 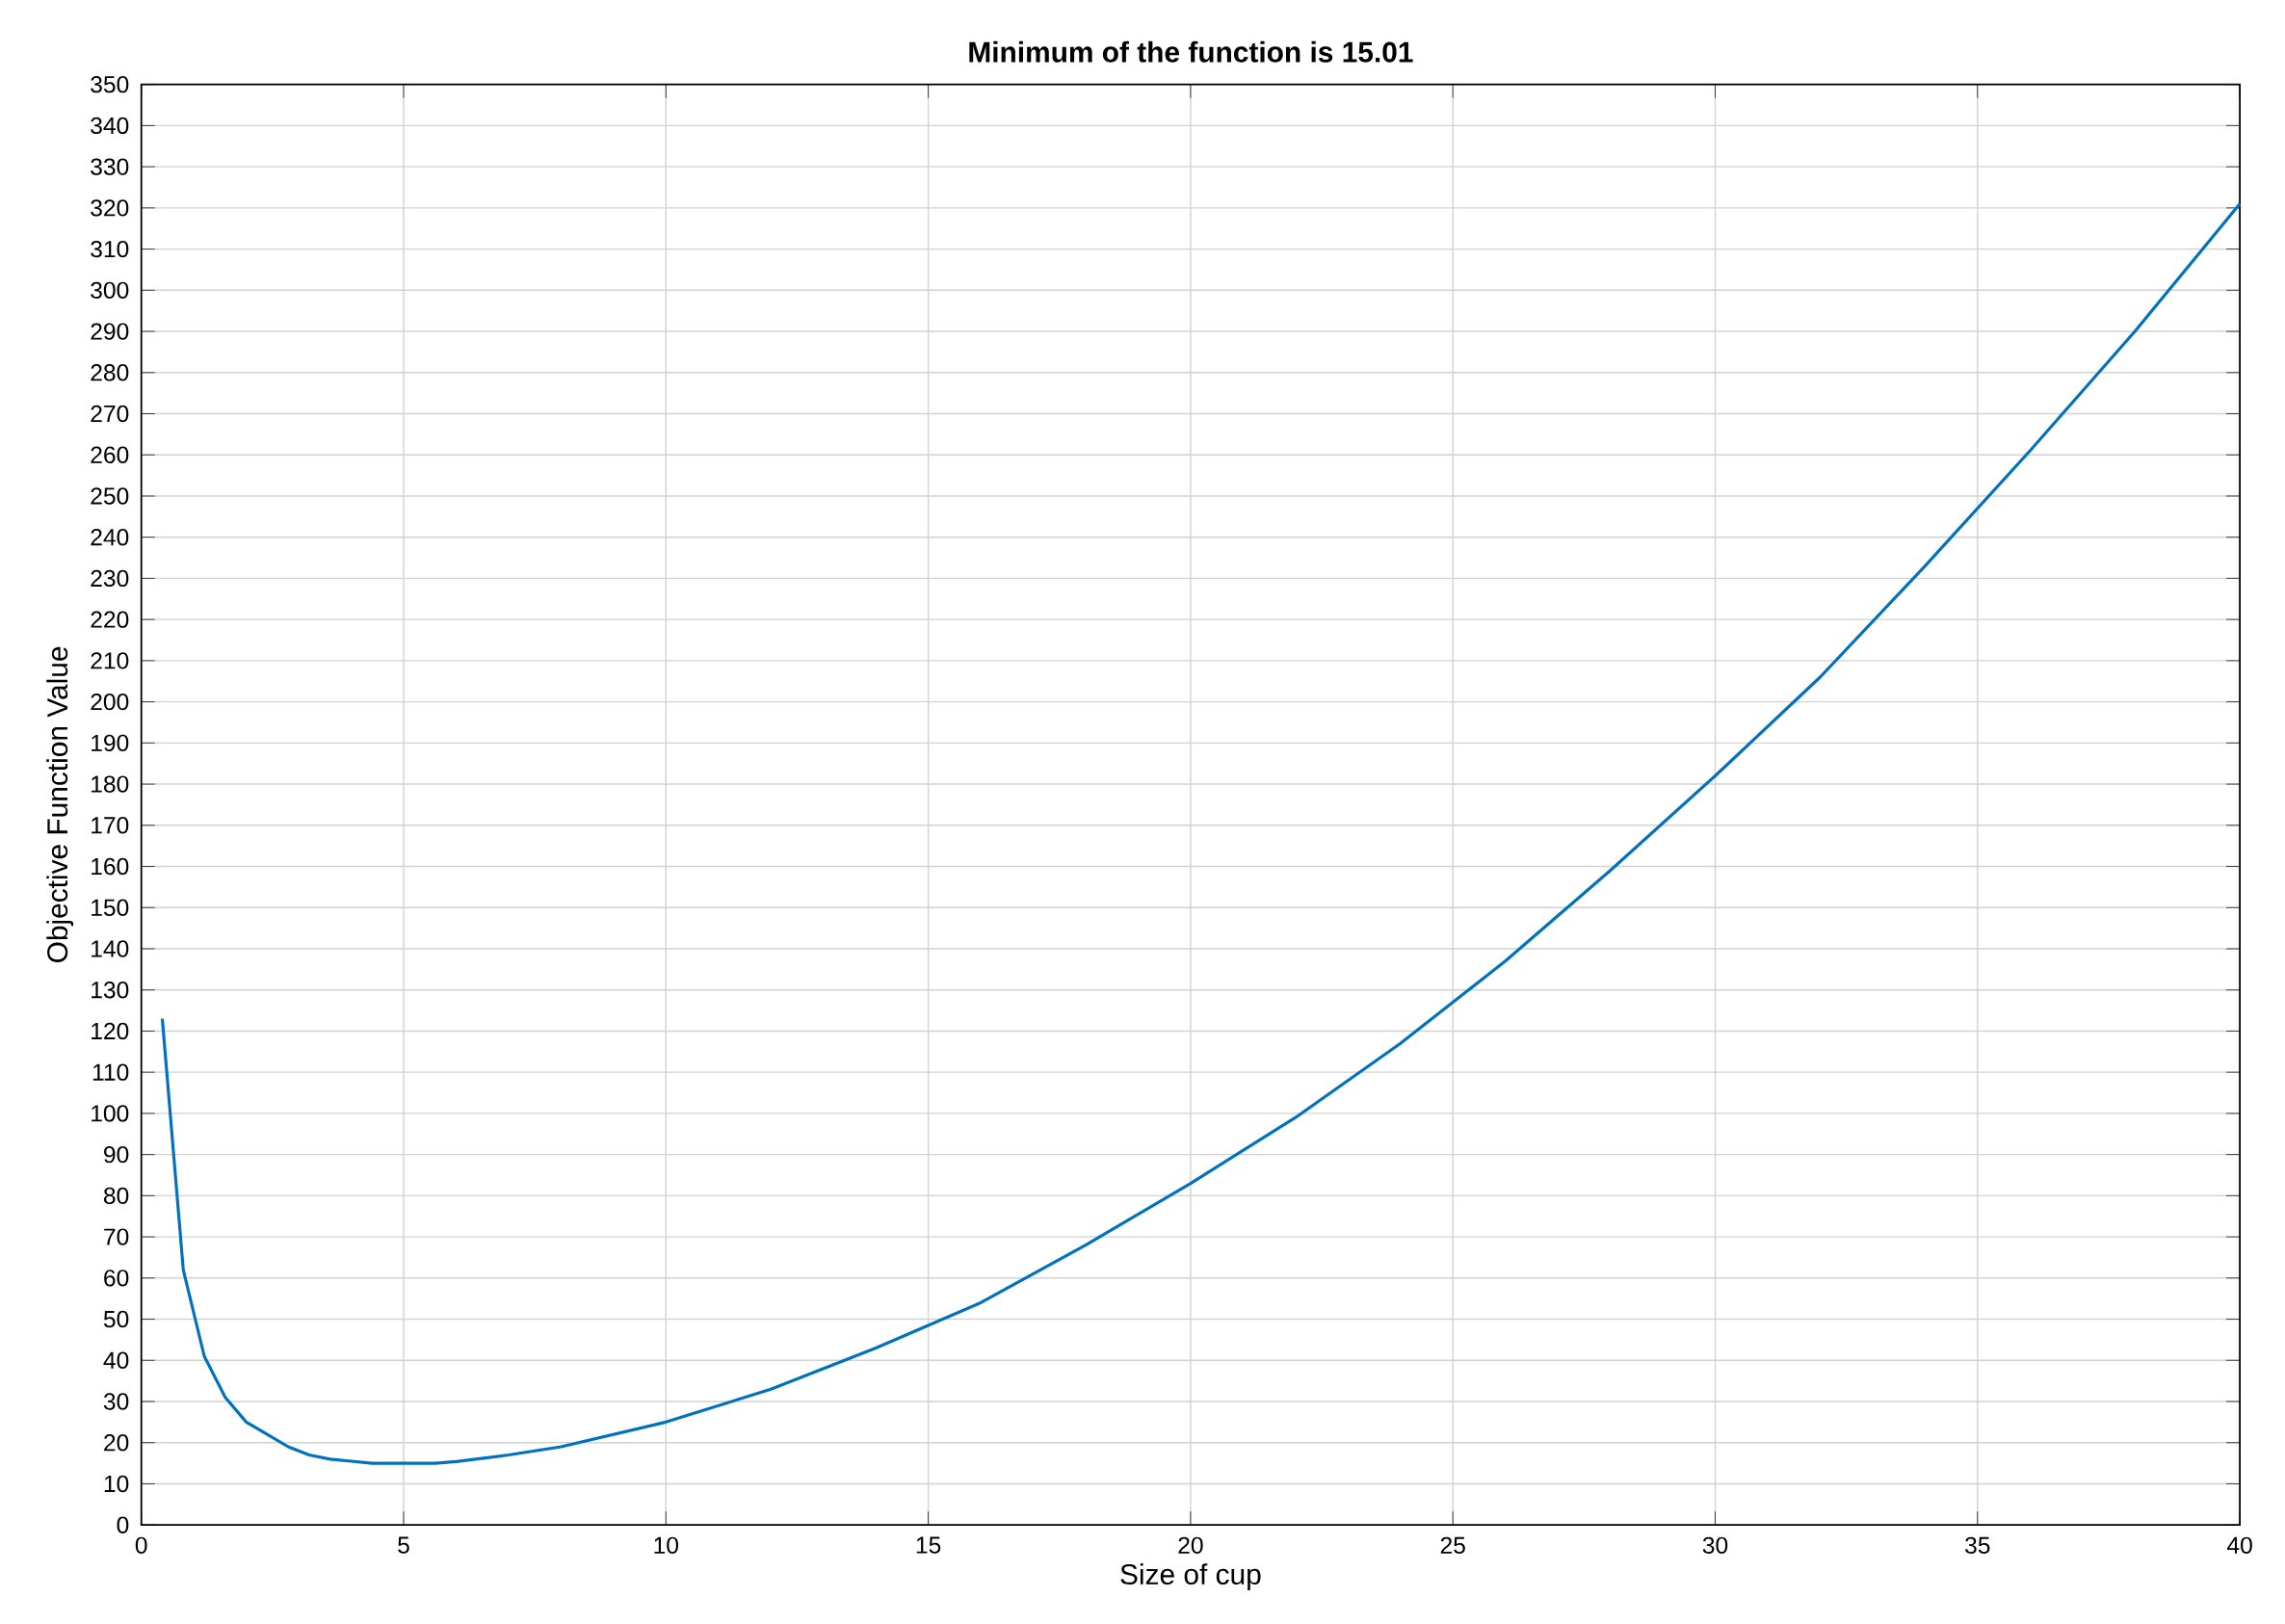 What do you see at coordinates (110, 537) in the screenshot?
I see `y-tick-label: 240` at bounding box center [110, 537].